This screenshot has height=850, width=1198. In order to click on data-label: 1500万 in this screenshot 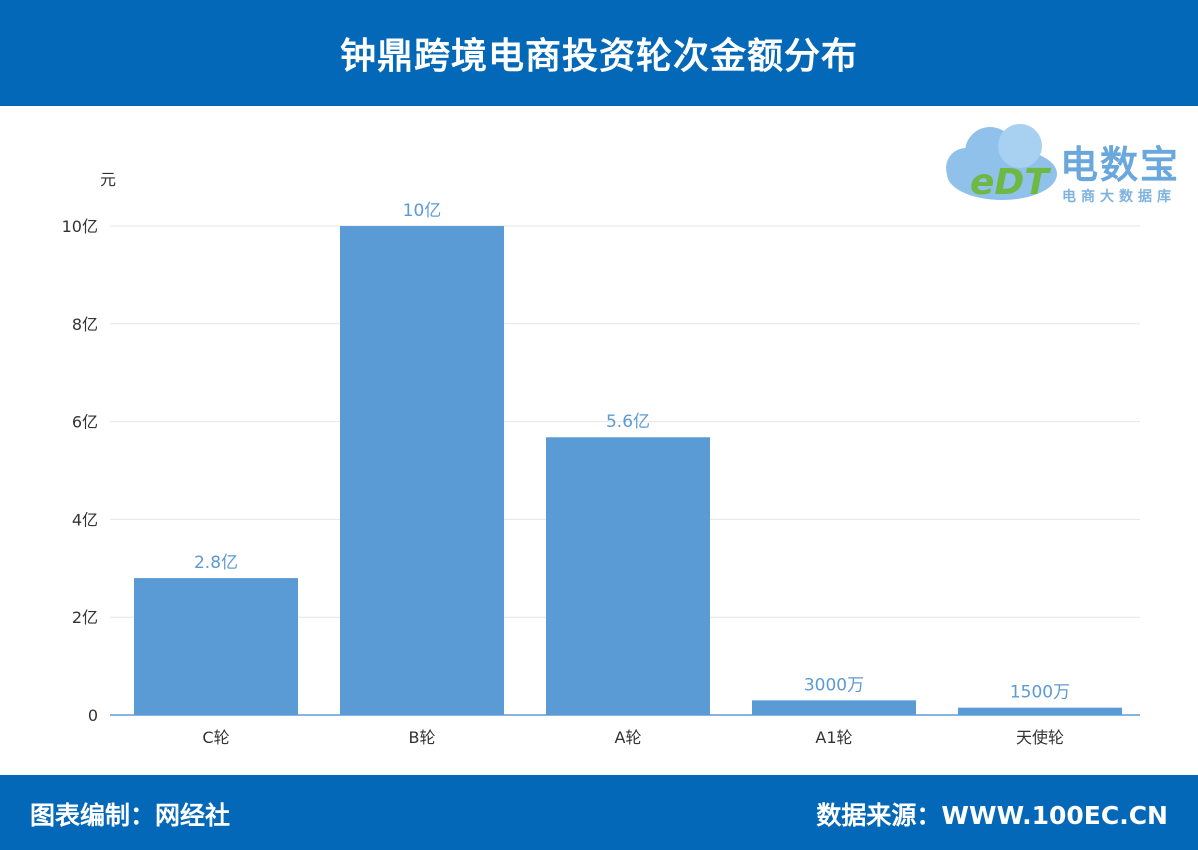, I will do `click(1040, 693)`.